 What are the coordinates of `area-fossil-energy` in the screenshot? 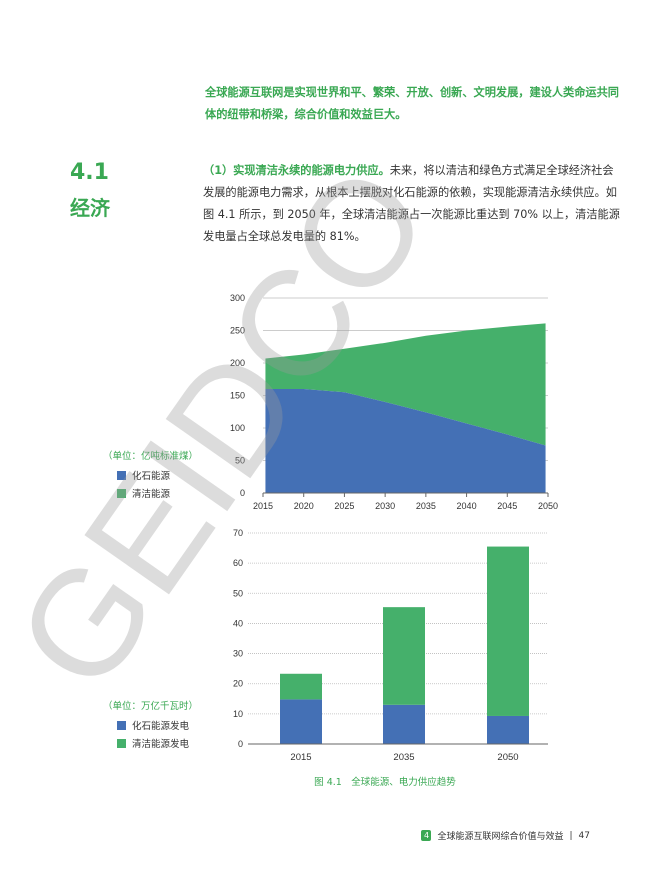 It's located at (405, 441).